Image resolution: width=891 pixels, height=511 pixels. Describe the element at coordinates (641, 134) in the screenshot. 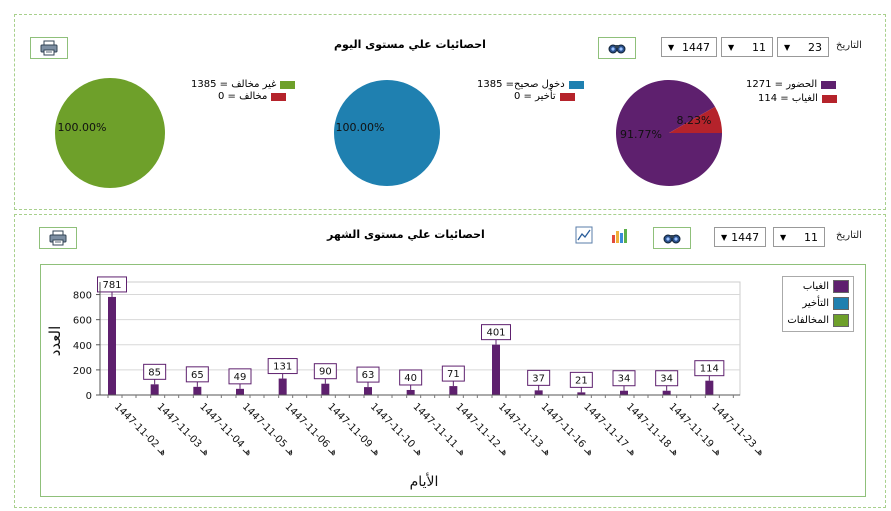

I see `pie-slice-label: 91.77%` at that location.